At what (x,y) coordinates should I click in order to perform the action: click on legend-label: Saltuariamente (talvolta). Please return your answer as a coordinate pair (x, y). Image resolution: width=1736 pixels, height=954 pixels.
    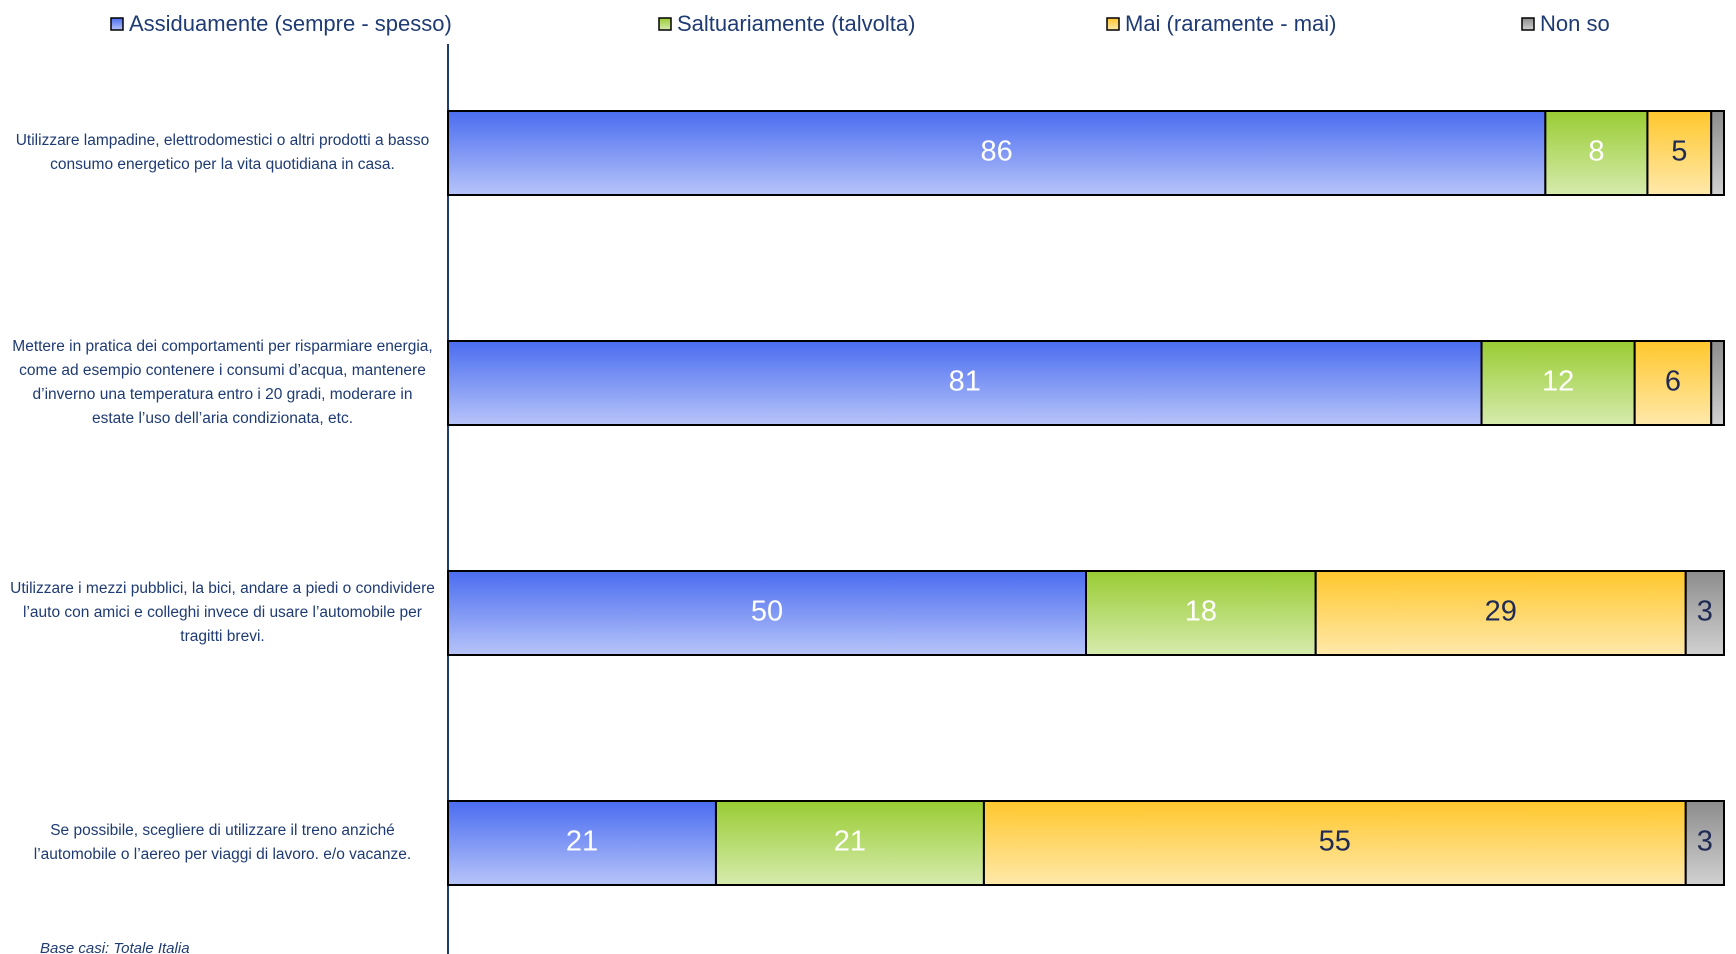
    Looking at the image, I should click on (796, 23).